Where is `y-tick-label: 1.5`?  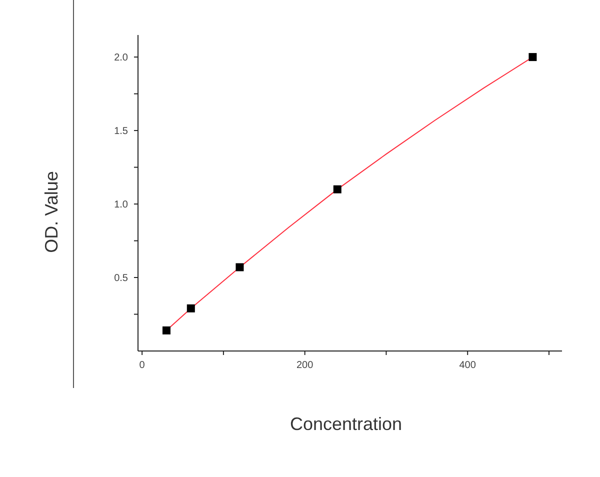
y-tick-label: 1.5 is located at coordinates (121, 132).